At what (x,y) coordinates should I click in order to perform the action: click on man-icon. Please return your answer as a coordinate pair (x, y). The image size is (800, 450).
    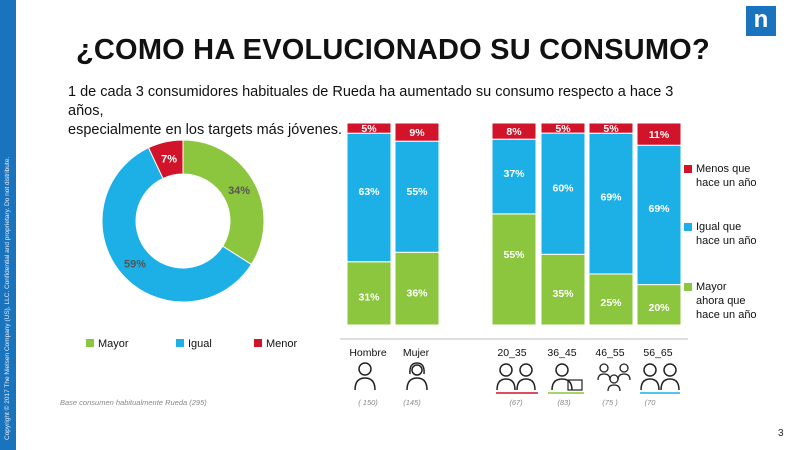
    Looking at the image, I should click on (365, 376).